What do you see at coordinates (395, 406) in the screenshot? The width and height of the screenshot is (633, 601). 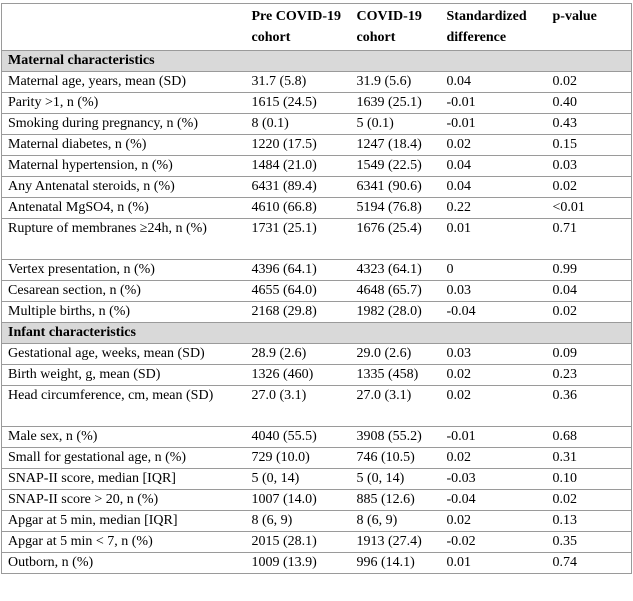 I see `cell-covid: 27.0 (3.1)` at bounding box center [395, 406].